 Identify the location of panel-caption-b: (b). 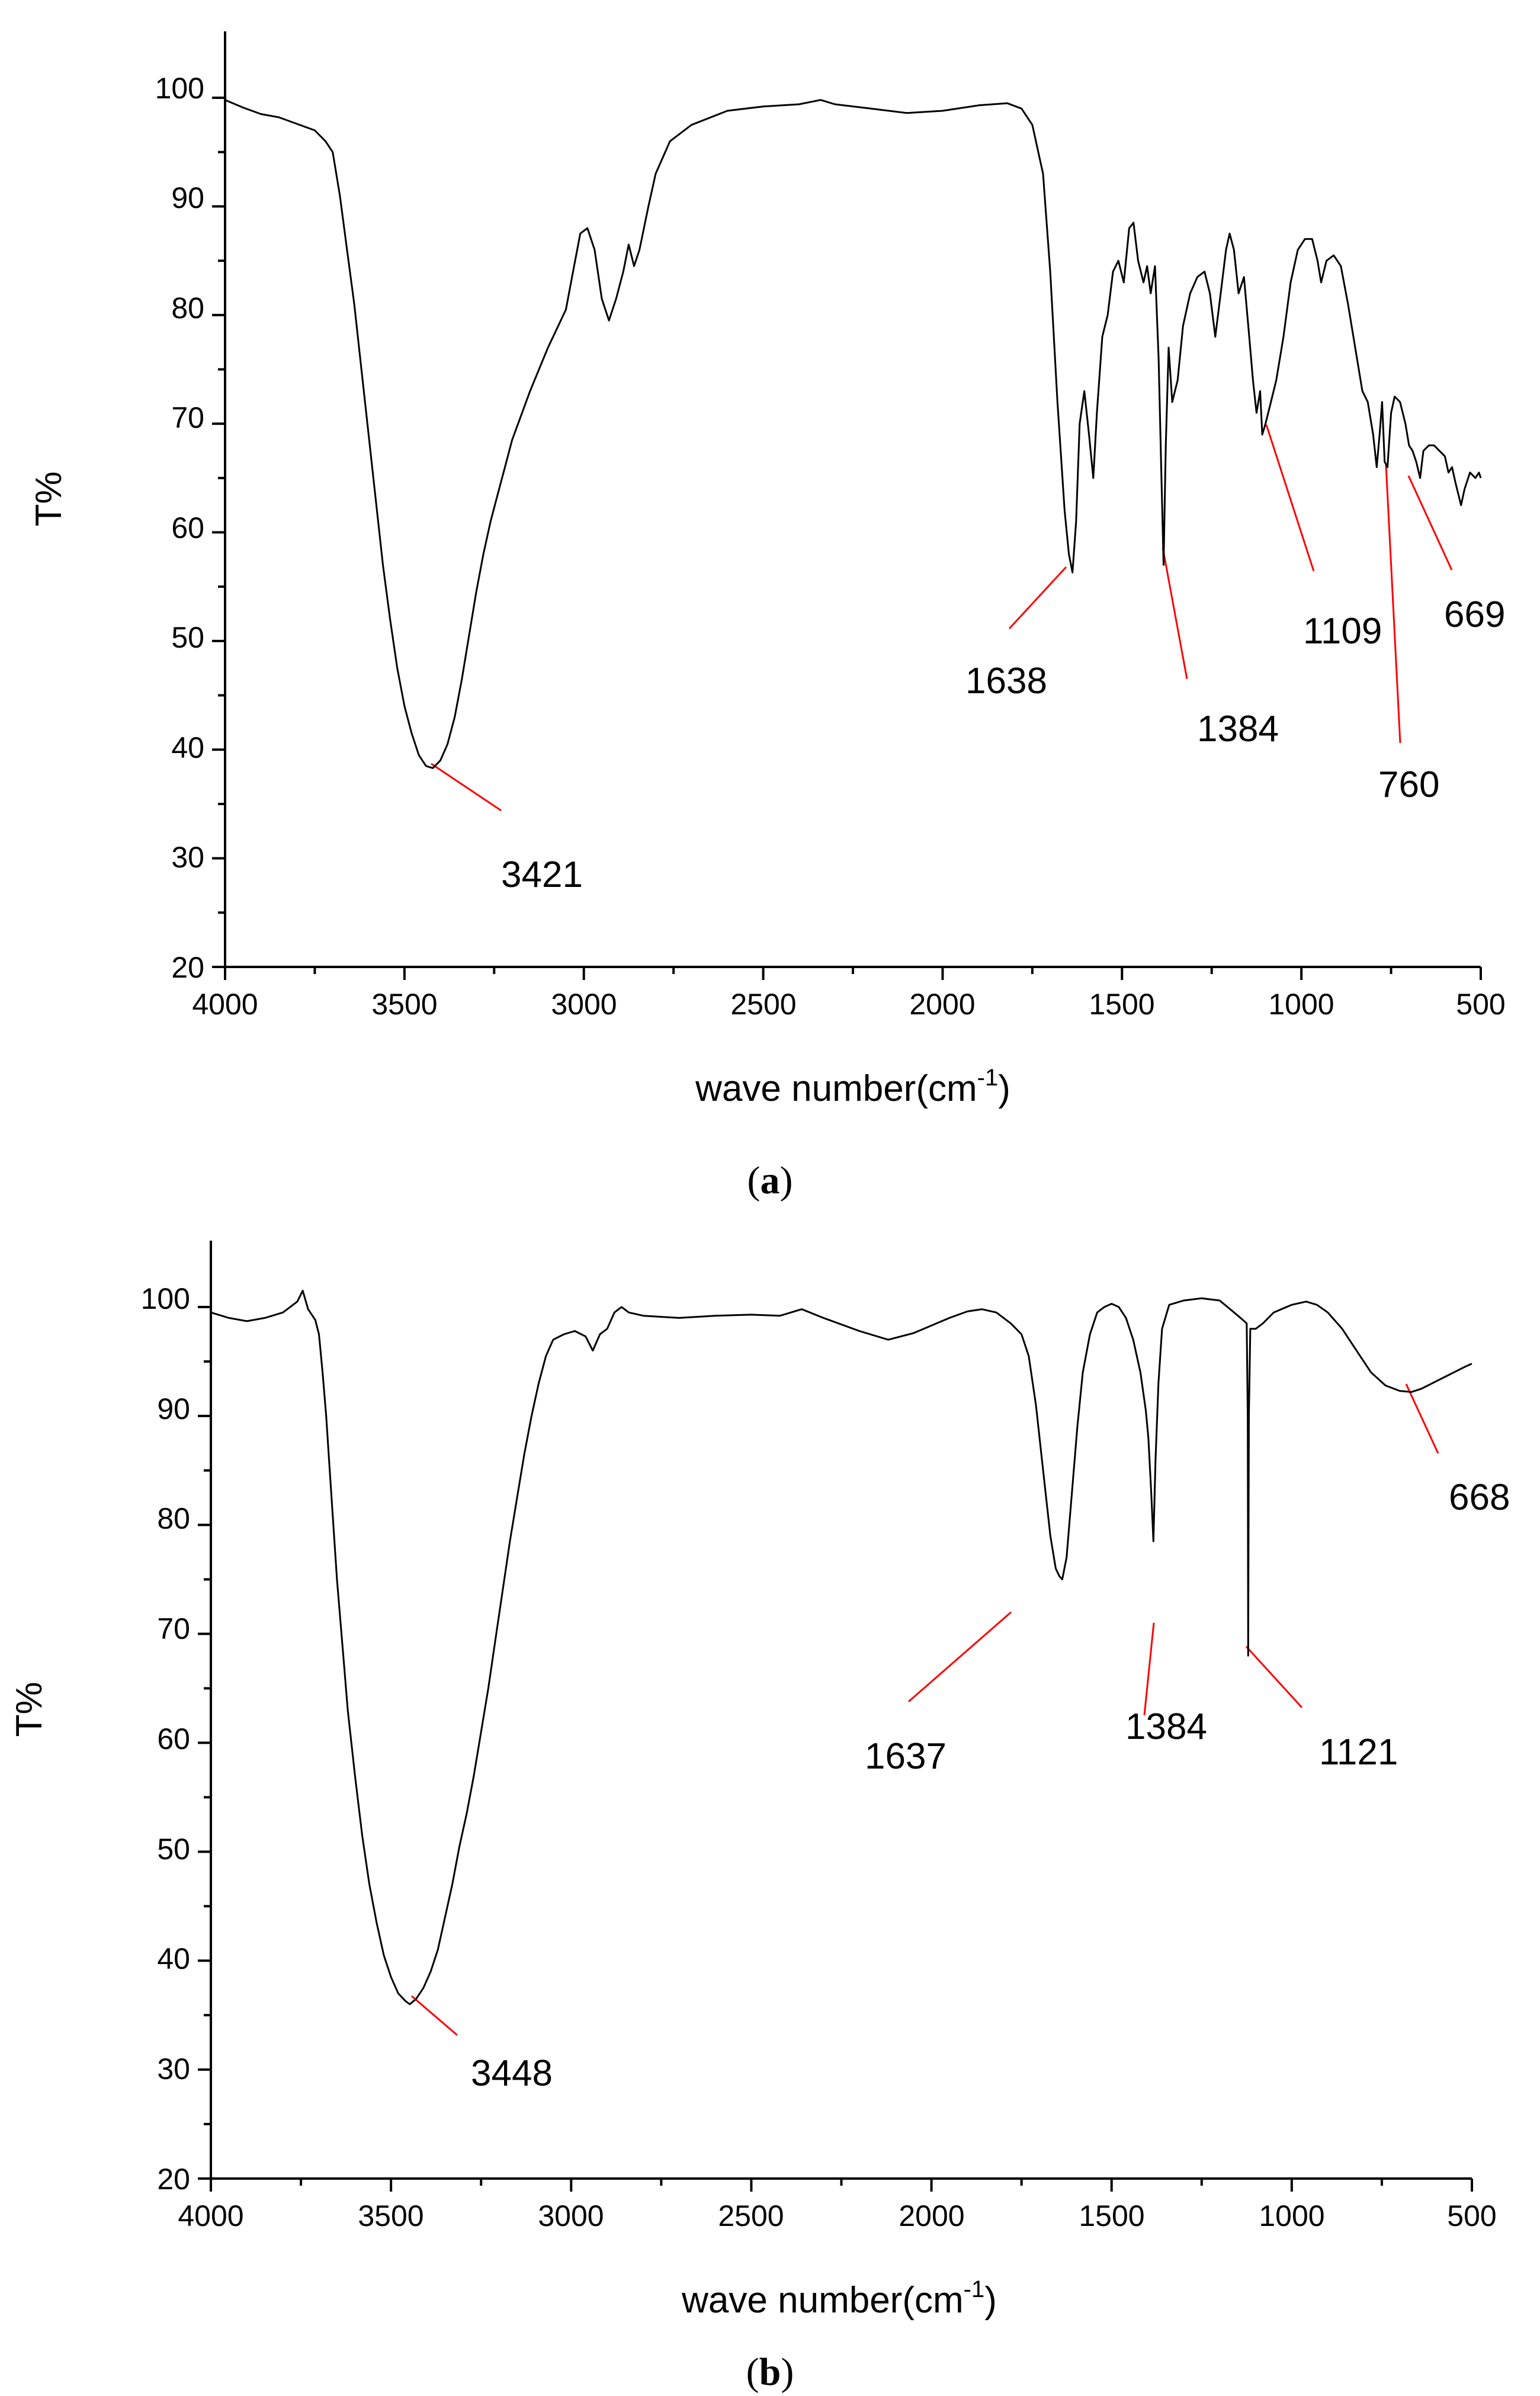
(770, 2372).